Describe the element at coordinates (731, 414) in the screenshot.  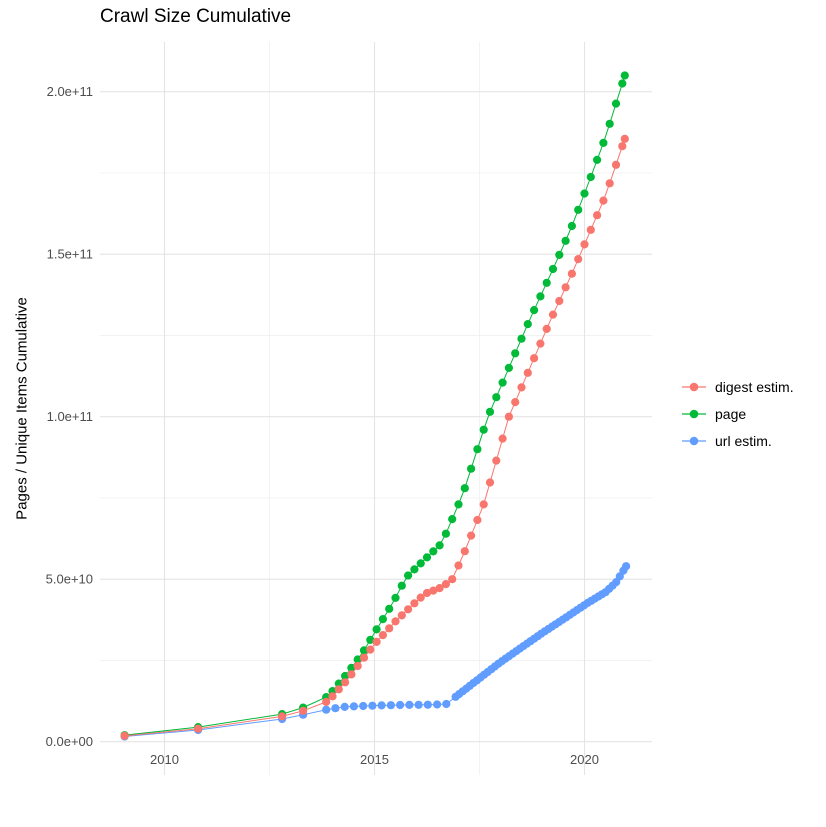
I see `legend-label: page` at that location.